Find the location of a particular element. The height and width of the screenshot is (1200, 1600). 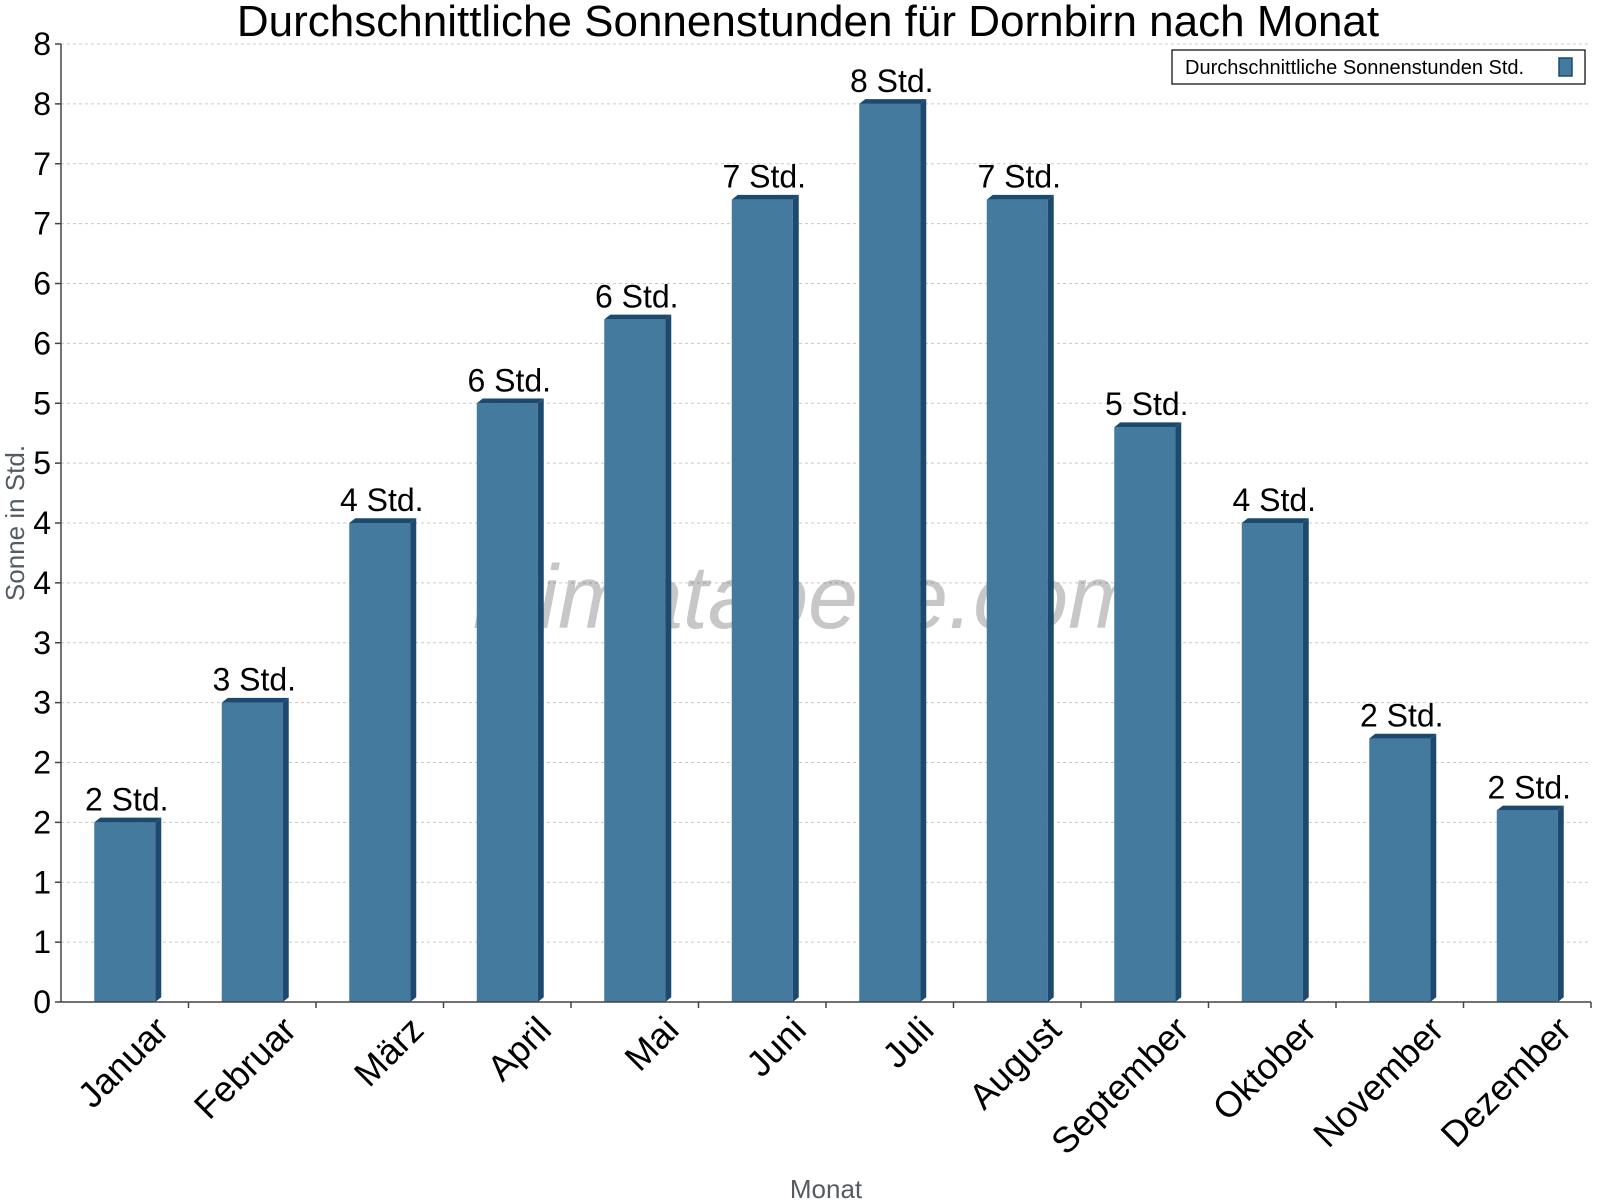

legend-swatch is located at coordinates (1565, 67).